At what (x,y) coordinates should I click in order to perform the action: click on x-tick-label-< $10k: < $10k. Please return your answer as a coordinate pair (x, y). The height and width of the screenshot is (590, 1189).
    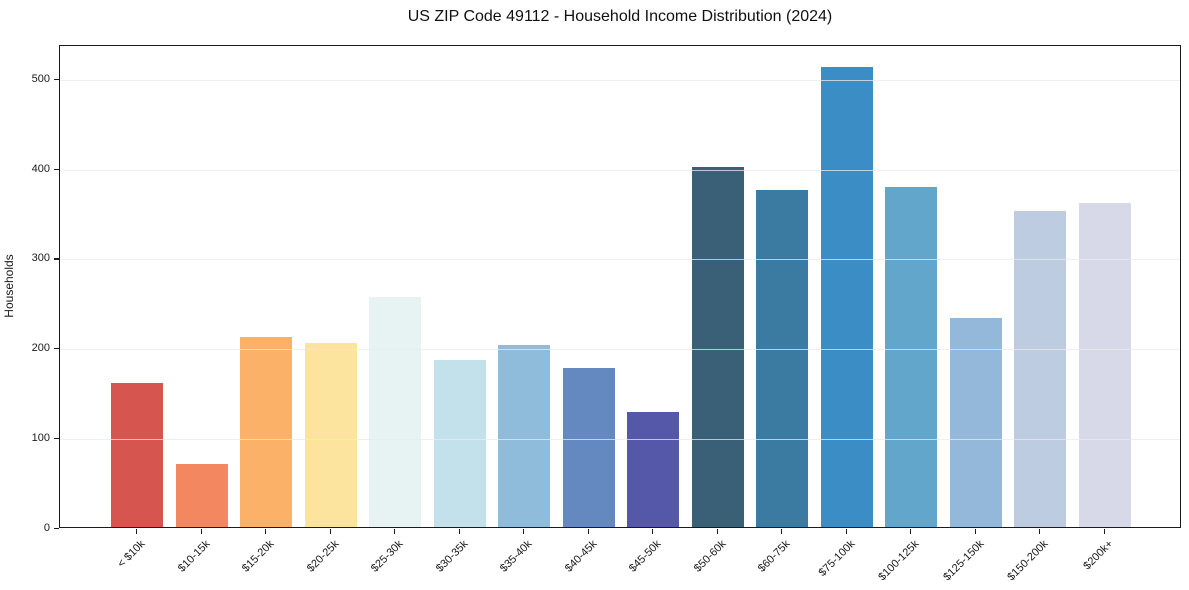
    Looking at the image, I should click on (131, 554).